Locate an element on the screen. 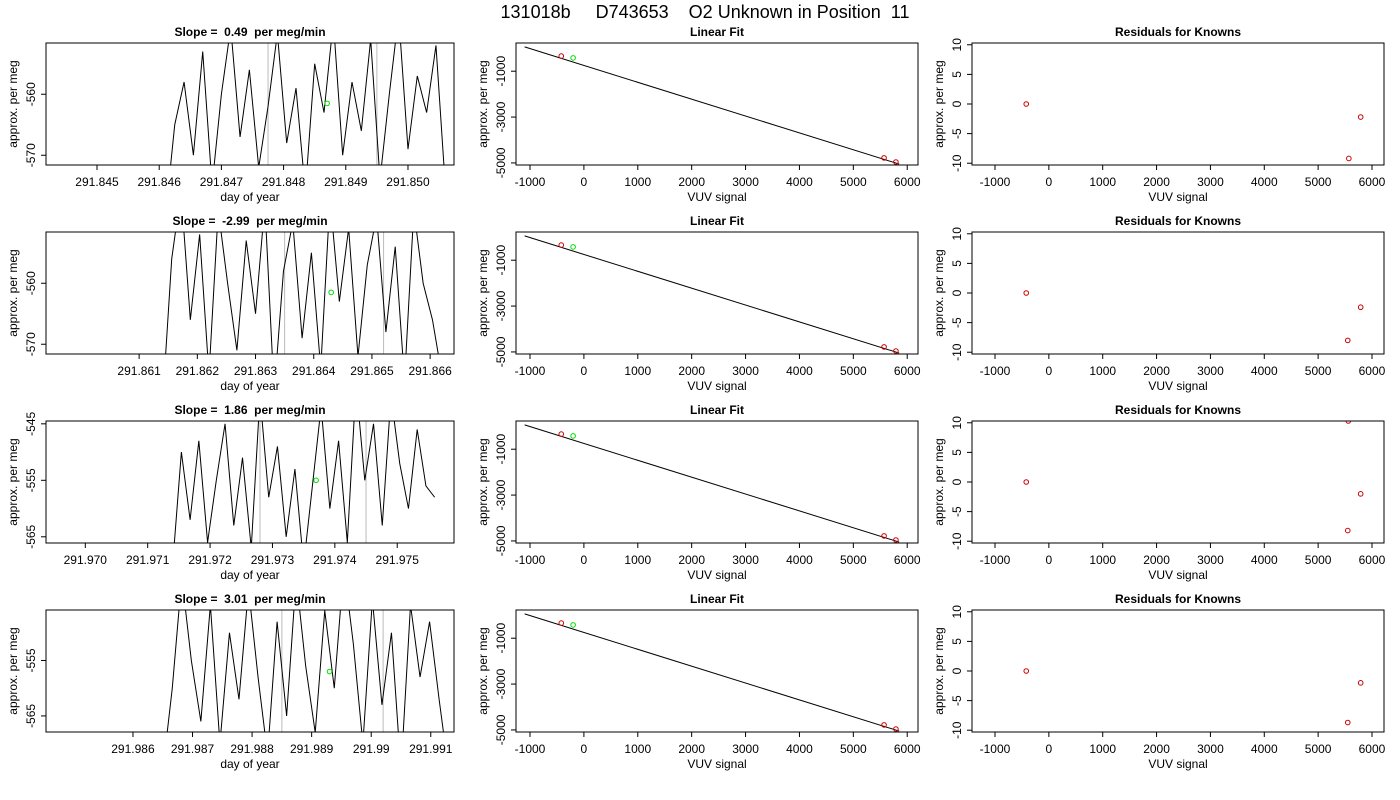 This screenshot has width=1400, height=800. y-tick-label: 10 is located at coordinates (957, 45).